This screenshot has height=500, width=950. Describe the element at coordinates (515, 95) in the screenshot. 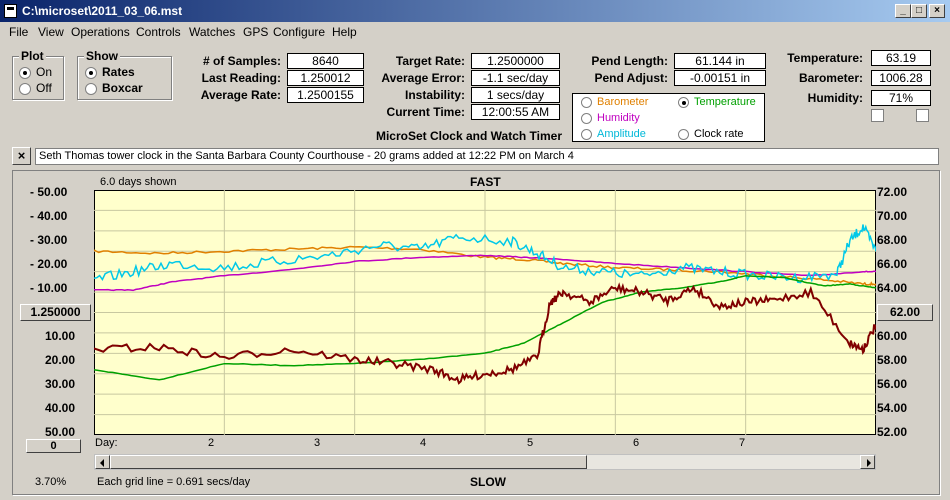

I see `instability-value: 1 secs/day` at that location.